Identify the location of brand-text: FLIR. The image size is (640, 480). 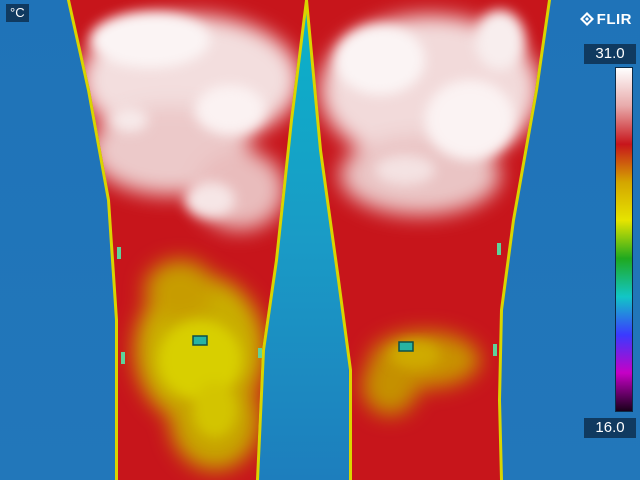
(614, 19).